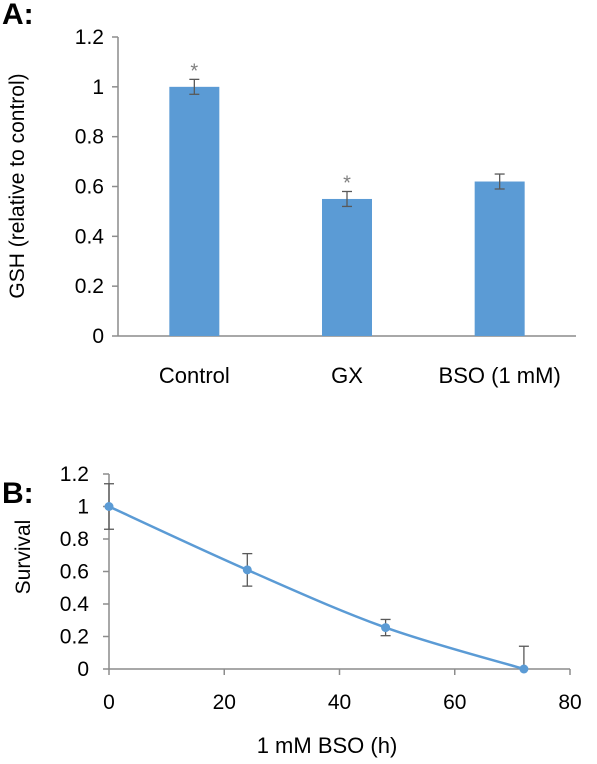 This screenshot has width=597, height=764. Describe the element at coordinates (75, 604) in the screenshot. I see `panel-b-y-tick-label: 0.4` at that location.